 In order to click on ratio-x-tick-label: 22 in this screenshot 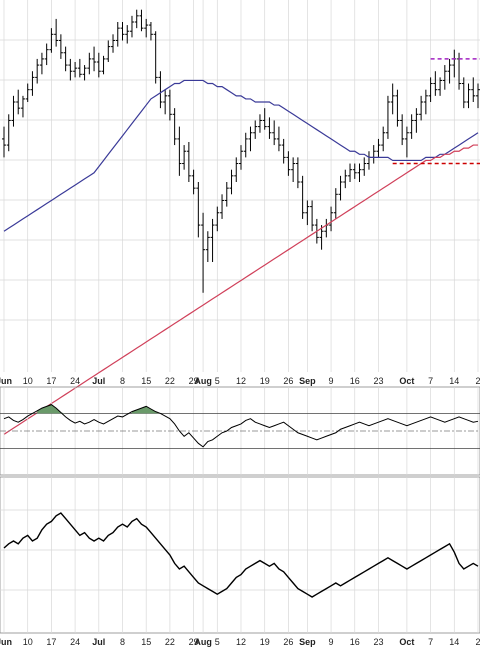, I will do `click(170, 642)`.